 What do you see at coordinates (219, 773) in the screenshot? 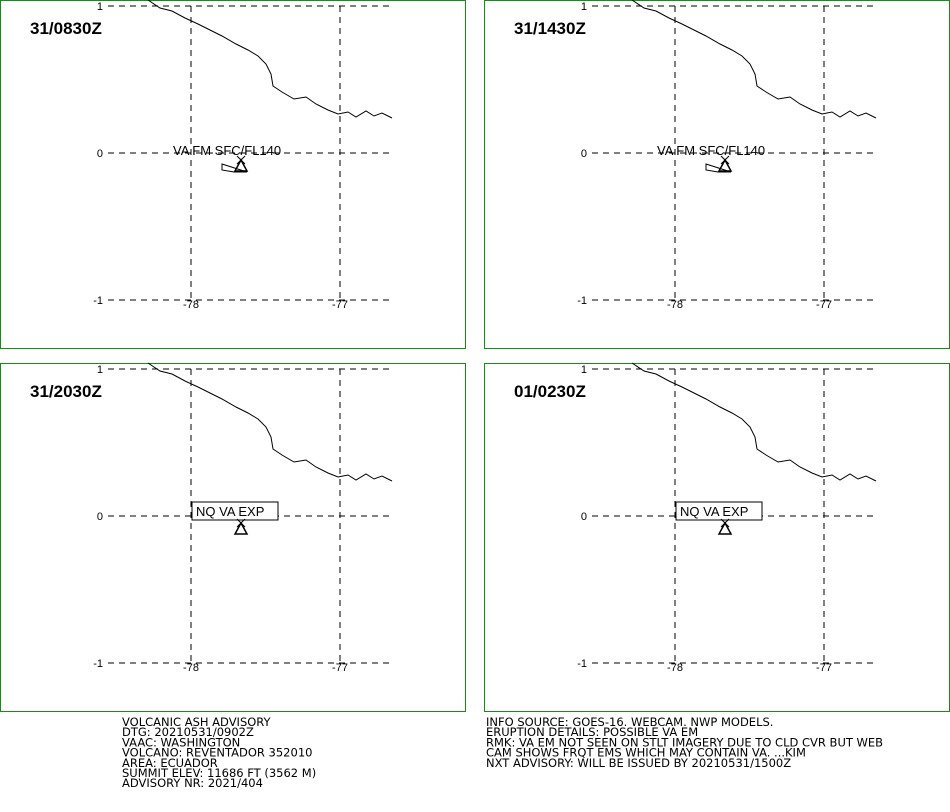
I see `advisory-line: SUMMIT ELEV: 11686 FT (3562 M)` at bounding box center [219, 773].